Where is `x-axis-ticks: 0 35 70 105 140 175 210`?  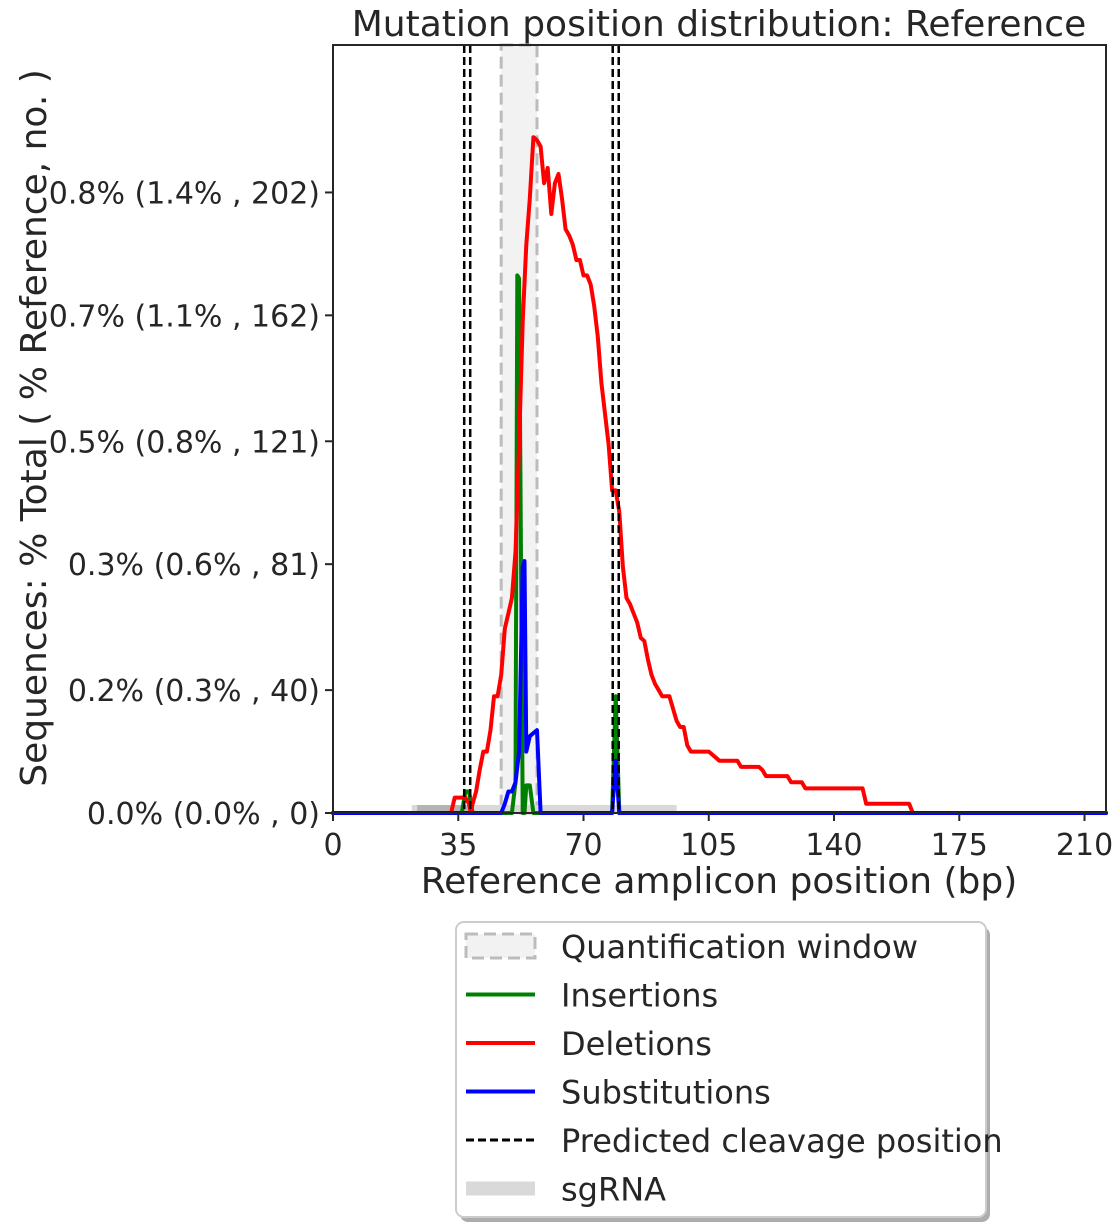 x-axis-ticks: 0 35 70 105 140 175 210 is located at coordinates (718, 838).